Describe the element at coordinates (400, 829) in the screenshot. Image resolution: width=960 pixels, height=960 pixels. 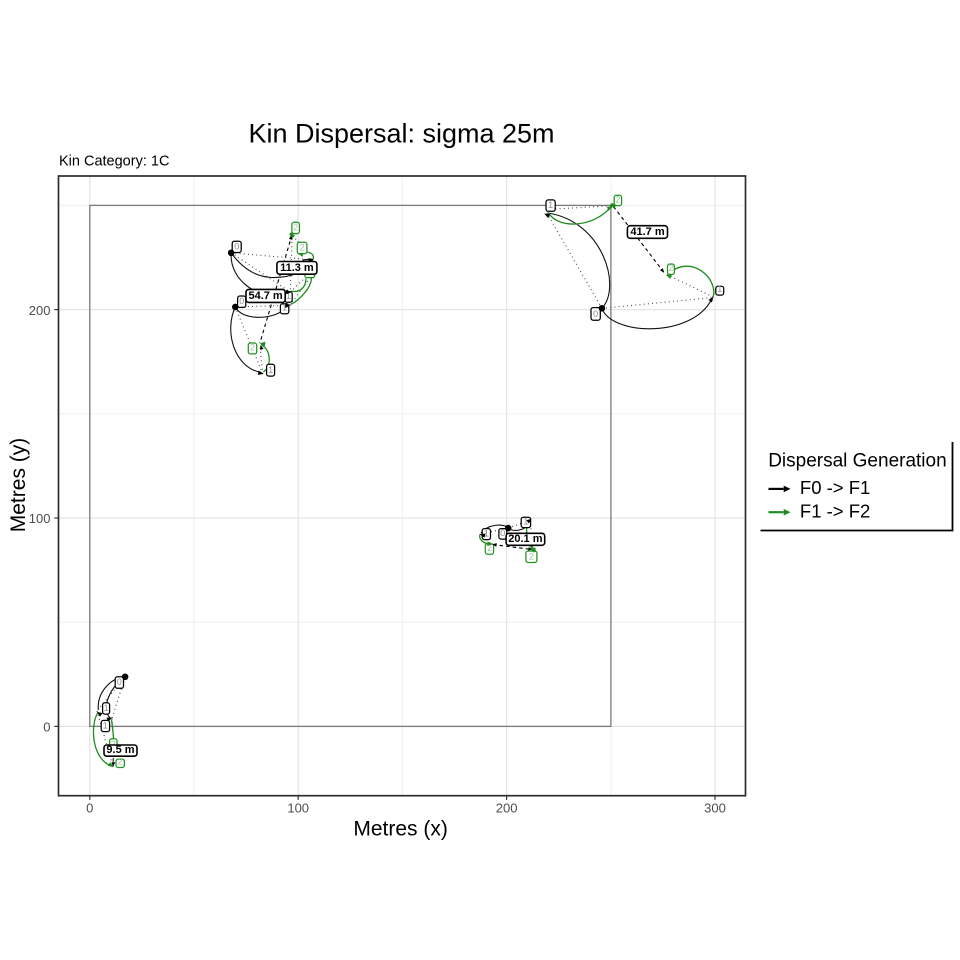
I see `svg-text: Metres (x)` at that location.